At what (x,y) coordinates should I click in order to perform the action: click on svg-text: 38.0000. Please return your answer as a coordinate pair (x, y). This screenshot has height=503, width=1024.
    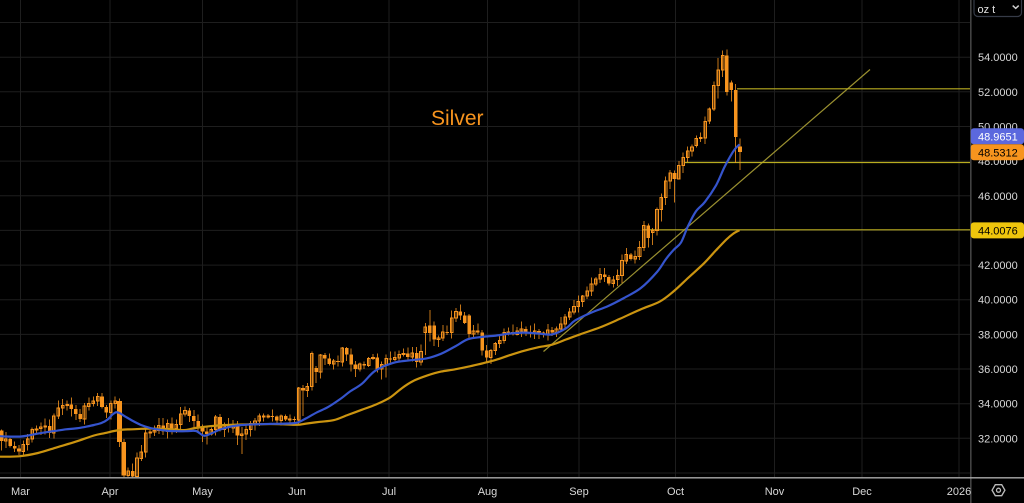
    Looking at the image, I should click on (998, 335).